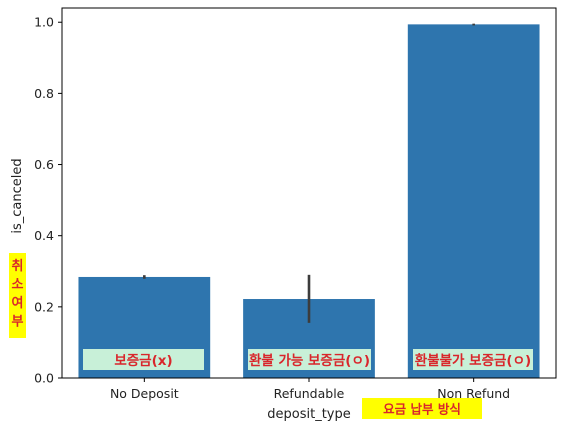 This screenshot has width=565, height=429. Describe the element at coordinates (44, 164) in the screenshot. I see `y-tick-label: 0.6` at that location.